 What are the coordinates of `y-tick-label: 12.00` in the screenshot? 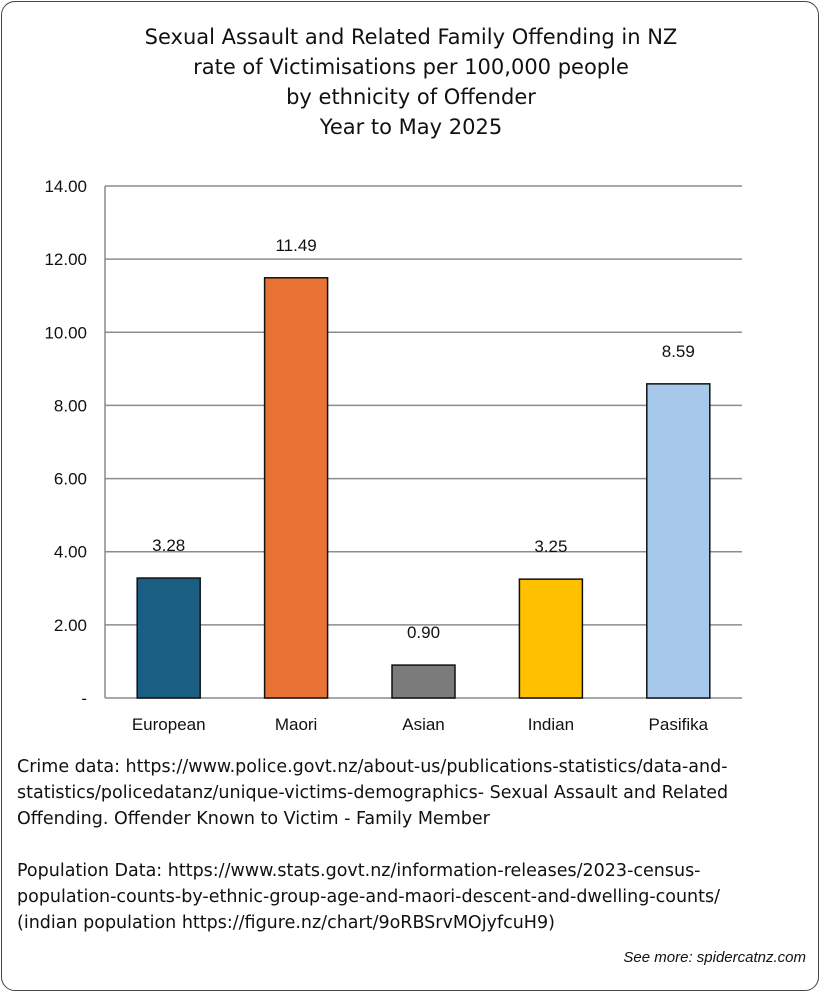 It's located at (65, 259).